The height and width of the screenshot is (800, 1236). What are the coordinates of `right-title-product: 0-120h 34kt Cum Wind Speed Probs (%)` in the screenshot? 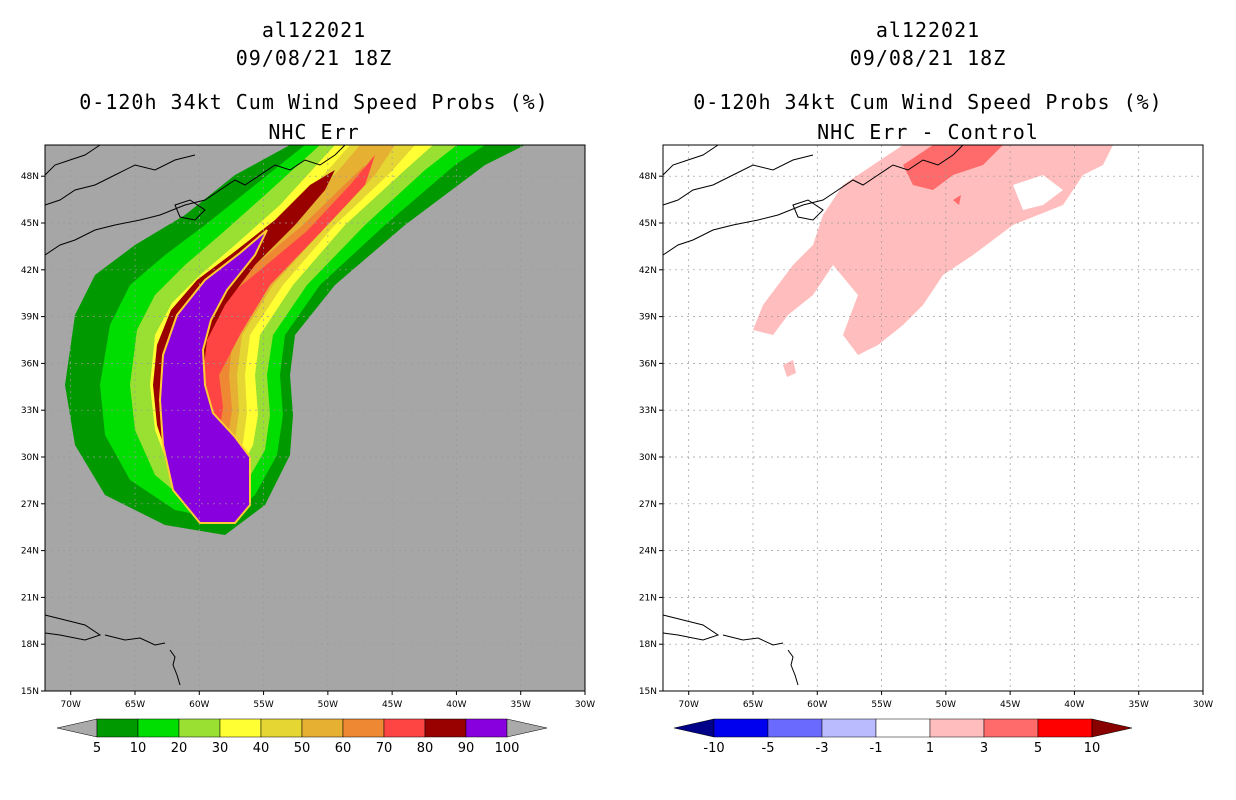 It's located at (928, 102).